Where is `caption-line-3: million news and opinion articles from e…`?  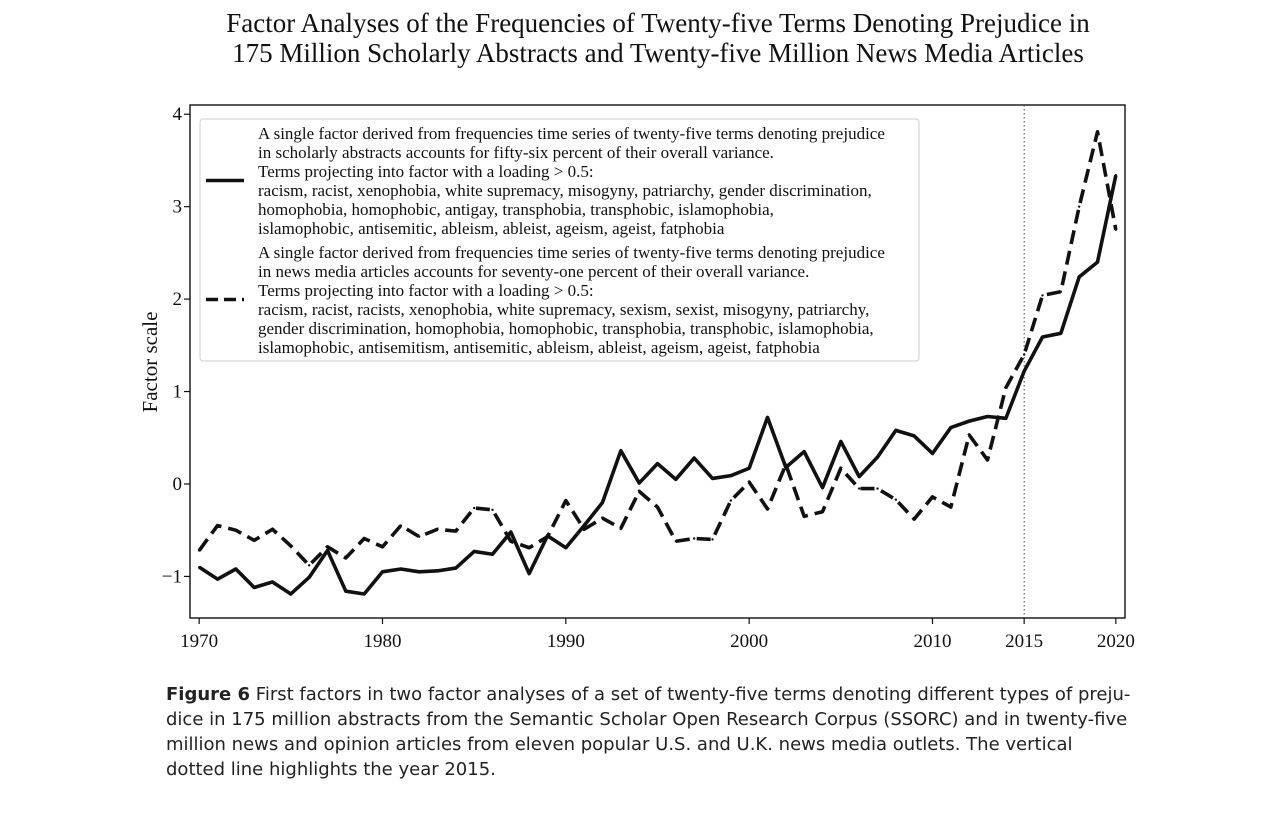 caption-line-3: million news and opinion articles from e… is located at coordinates (619, 744).